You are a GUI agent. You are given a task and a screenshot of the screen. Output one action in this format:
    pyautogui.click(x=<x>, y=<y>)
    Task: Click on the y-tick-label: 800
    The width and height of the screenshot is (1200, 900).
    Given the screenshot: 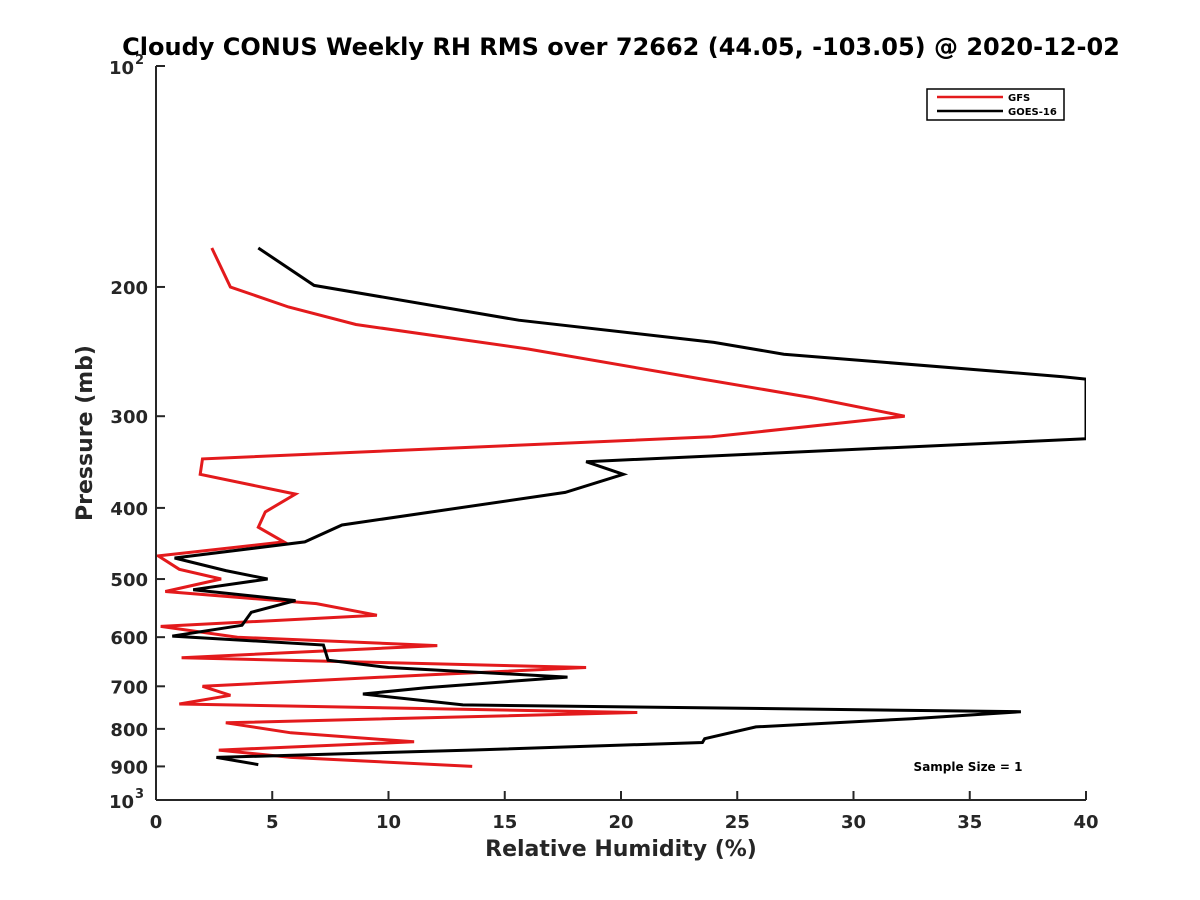 What is the action you would take?
    pyautogui.click(x=129, y=730)
    